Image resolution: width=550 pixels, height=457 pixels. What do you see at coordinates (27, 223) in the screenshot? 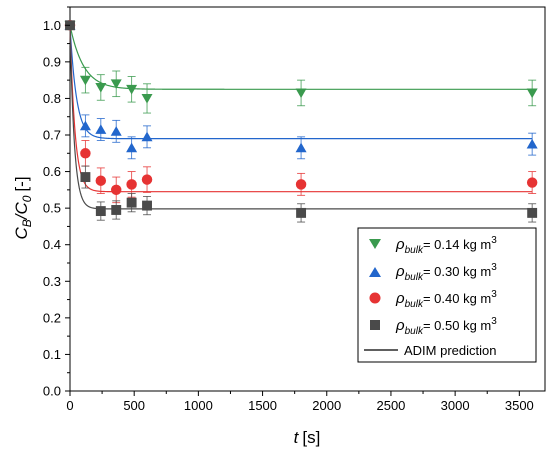
I see `y-axis-sub1: B` at bounding box center [27, 223].